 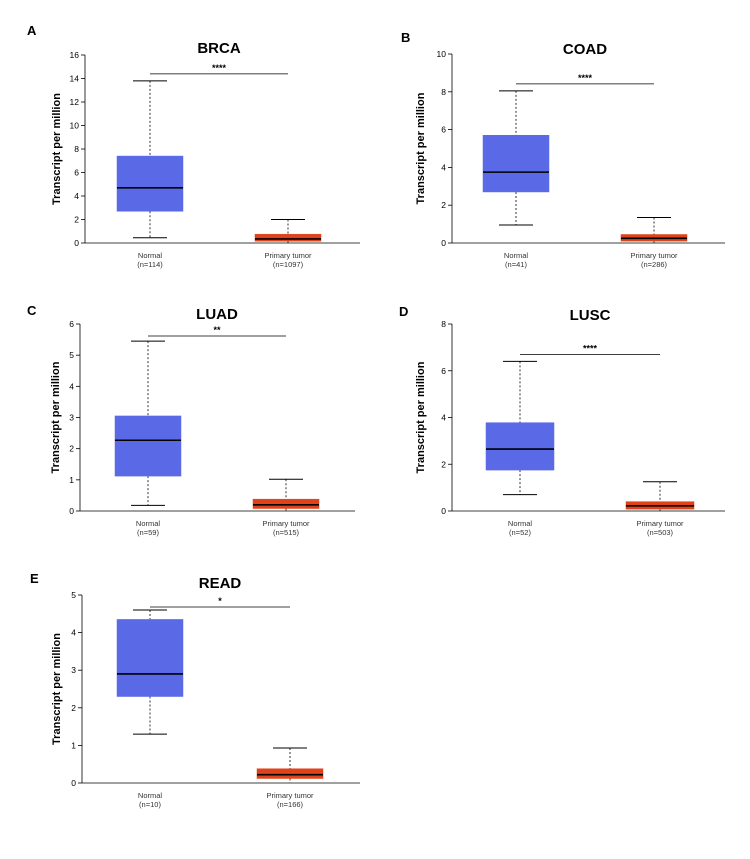 I want to click on panel-label: A, so click(x=32, y=30).